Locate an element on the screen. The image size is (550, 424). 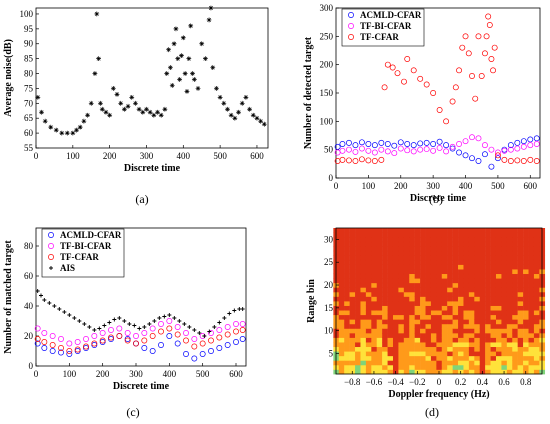
x-tick-label: 400 is located at coordinates (170, 374).